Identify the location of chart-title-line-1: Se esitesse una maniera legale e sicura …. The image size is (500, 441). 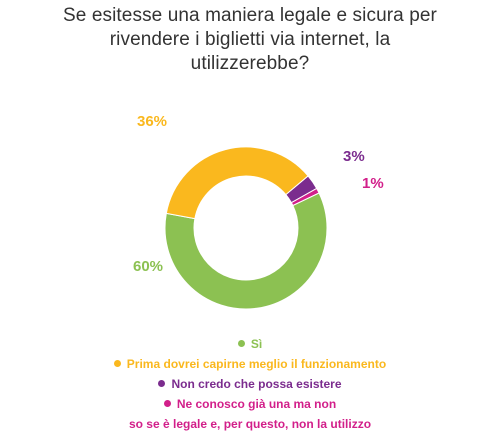
(250, 15).